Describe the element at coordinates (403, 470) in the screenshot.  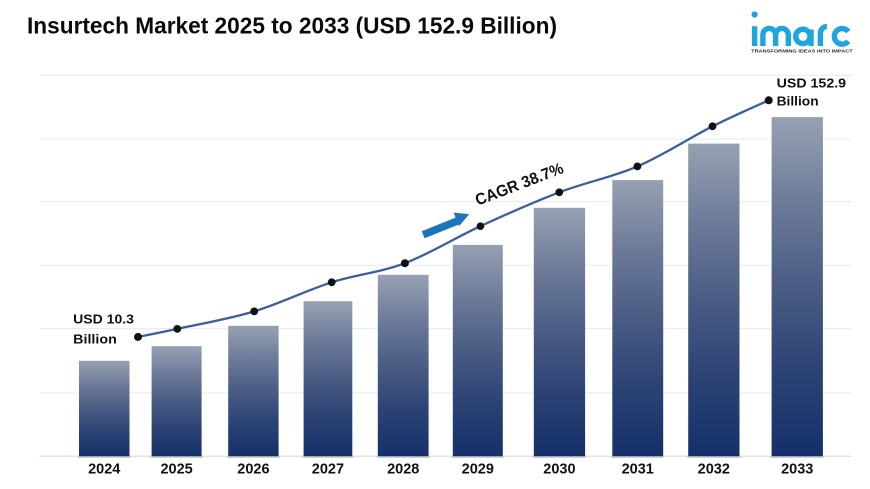
I see `svg-text: 2028` at that location.